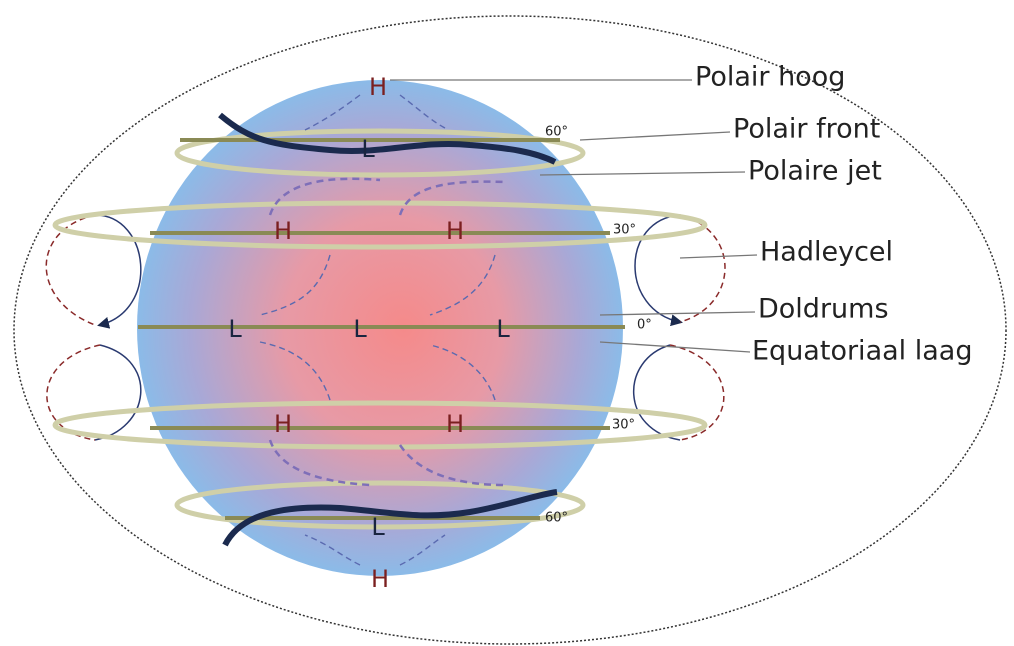 This screenshot has height=646, width=1014. I want to click on callout-label: Doldrums, so click(823, 309).